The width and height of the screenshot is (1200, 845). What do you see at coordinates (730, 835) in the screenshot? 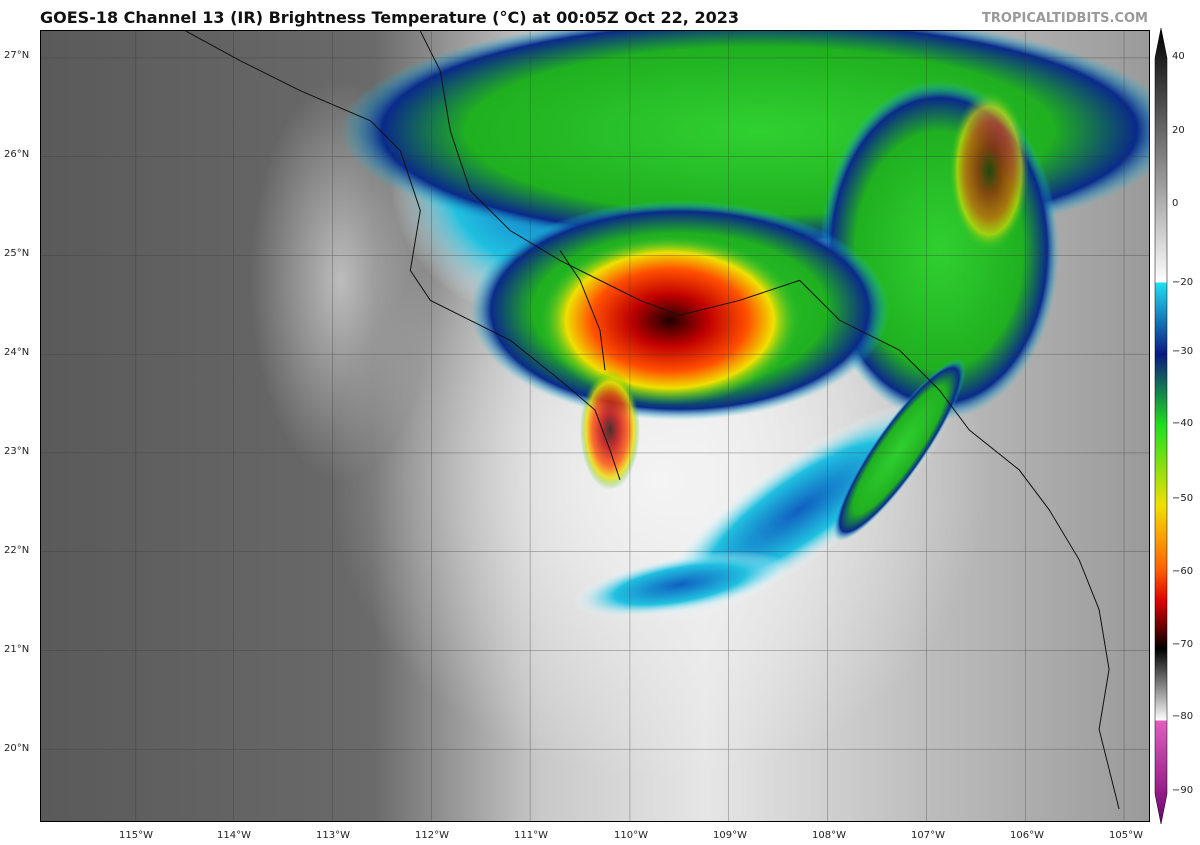
I see `lon-label: 109°W` at bounding box center [730, 835].